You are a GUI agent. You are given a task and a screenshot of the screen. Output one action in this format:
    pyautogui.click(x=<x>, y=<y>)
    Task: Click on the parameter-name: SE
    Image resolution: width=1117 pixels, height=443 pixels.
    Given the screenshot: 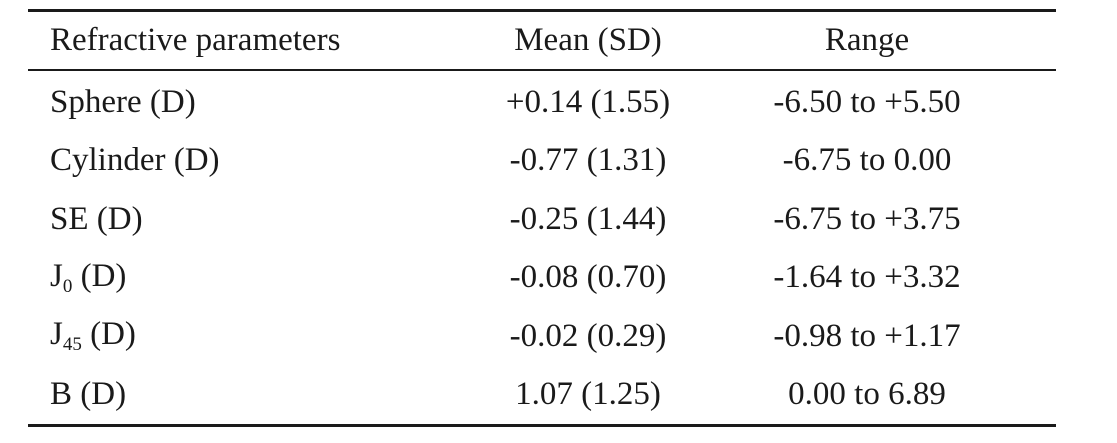 What is the action you would take?
    pyautogui.click(x=69, y=218)
    